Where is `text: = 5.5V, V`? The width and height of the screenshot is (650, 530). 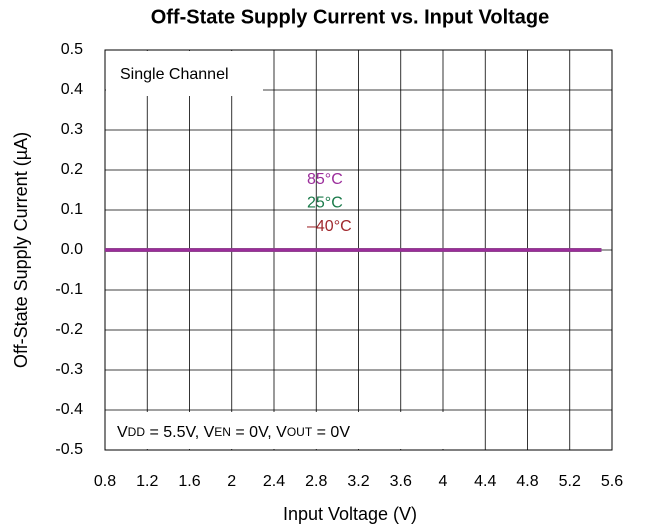
text: = 5.5V, V is located at coordinates (180, 432).